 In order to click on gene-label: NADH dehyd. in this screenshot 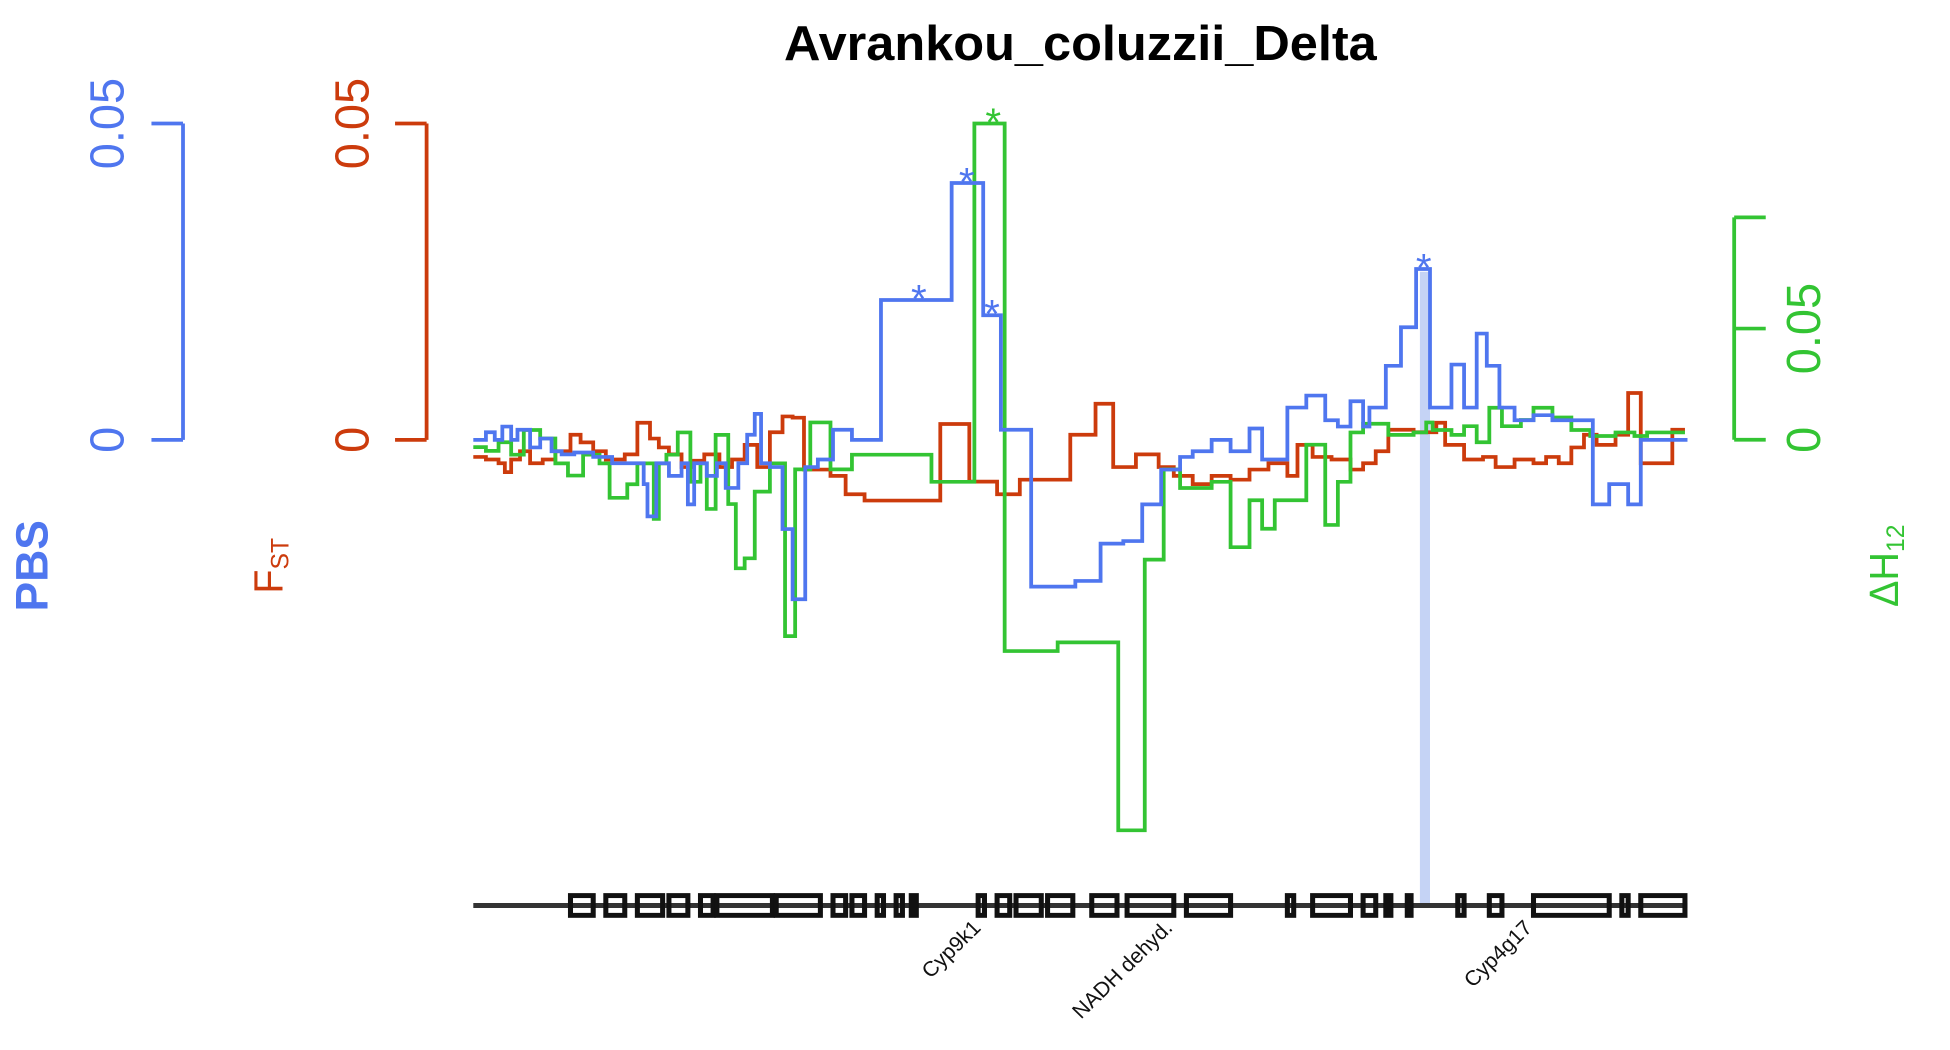, I will do `click(1122, 969)`.